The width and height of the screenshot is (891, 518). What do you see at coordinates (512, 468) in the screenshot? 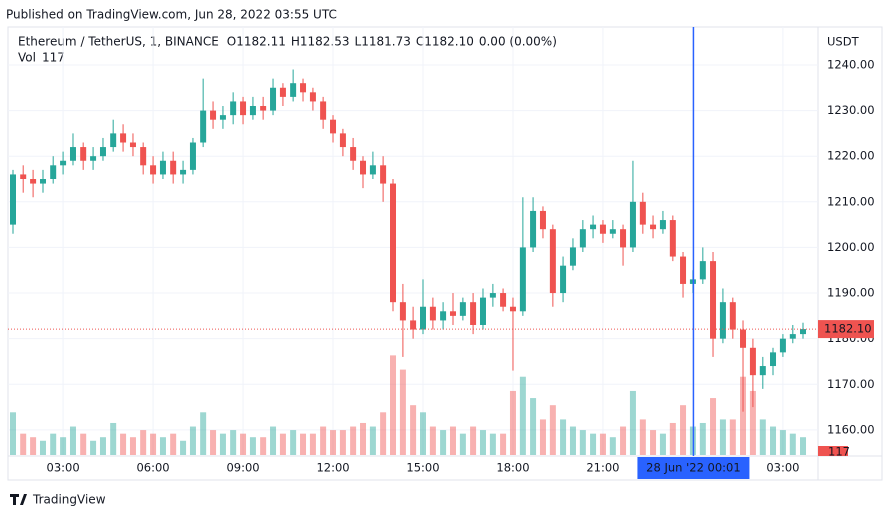
I see `x-tick-label: 18:00` at bounding box center [512, 468].